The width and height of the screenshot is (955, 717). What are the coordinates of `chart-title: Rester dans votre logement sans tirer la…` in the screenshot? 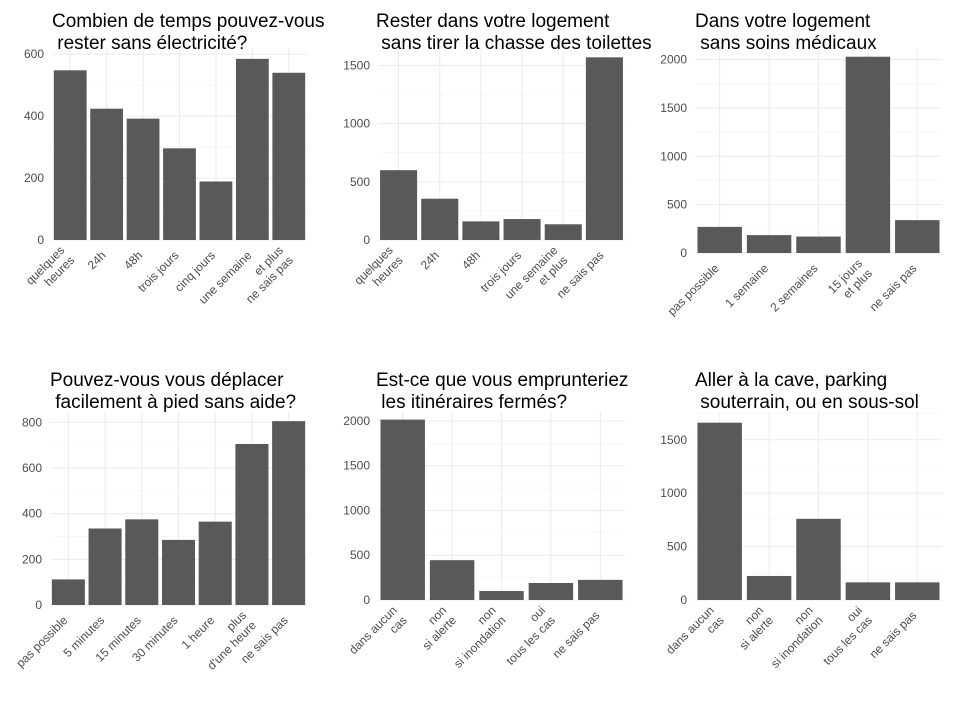 It's located at (514, 32).